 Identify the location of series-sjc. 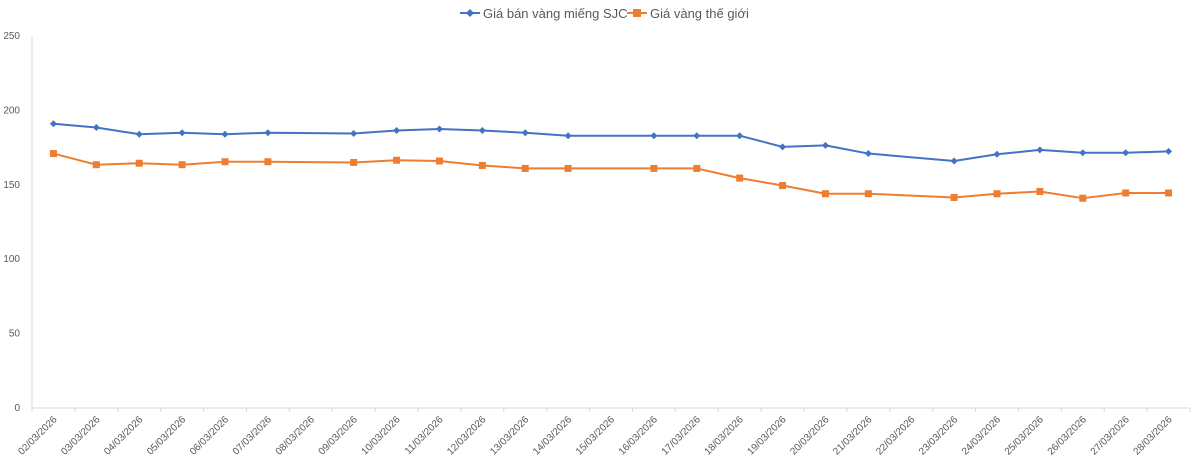
(611, 142).